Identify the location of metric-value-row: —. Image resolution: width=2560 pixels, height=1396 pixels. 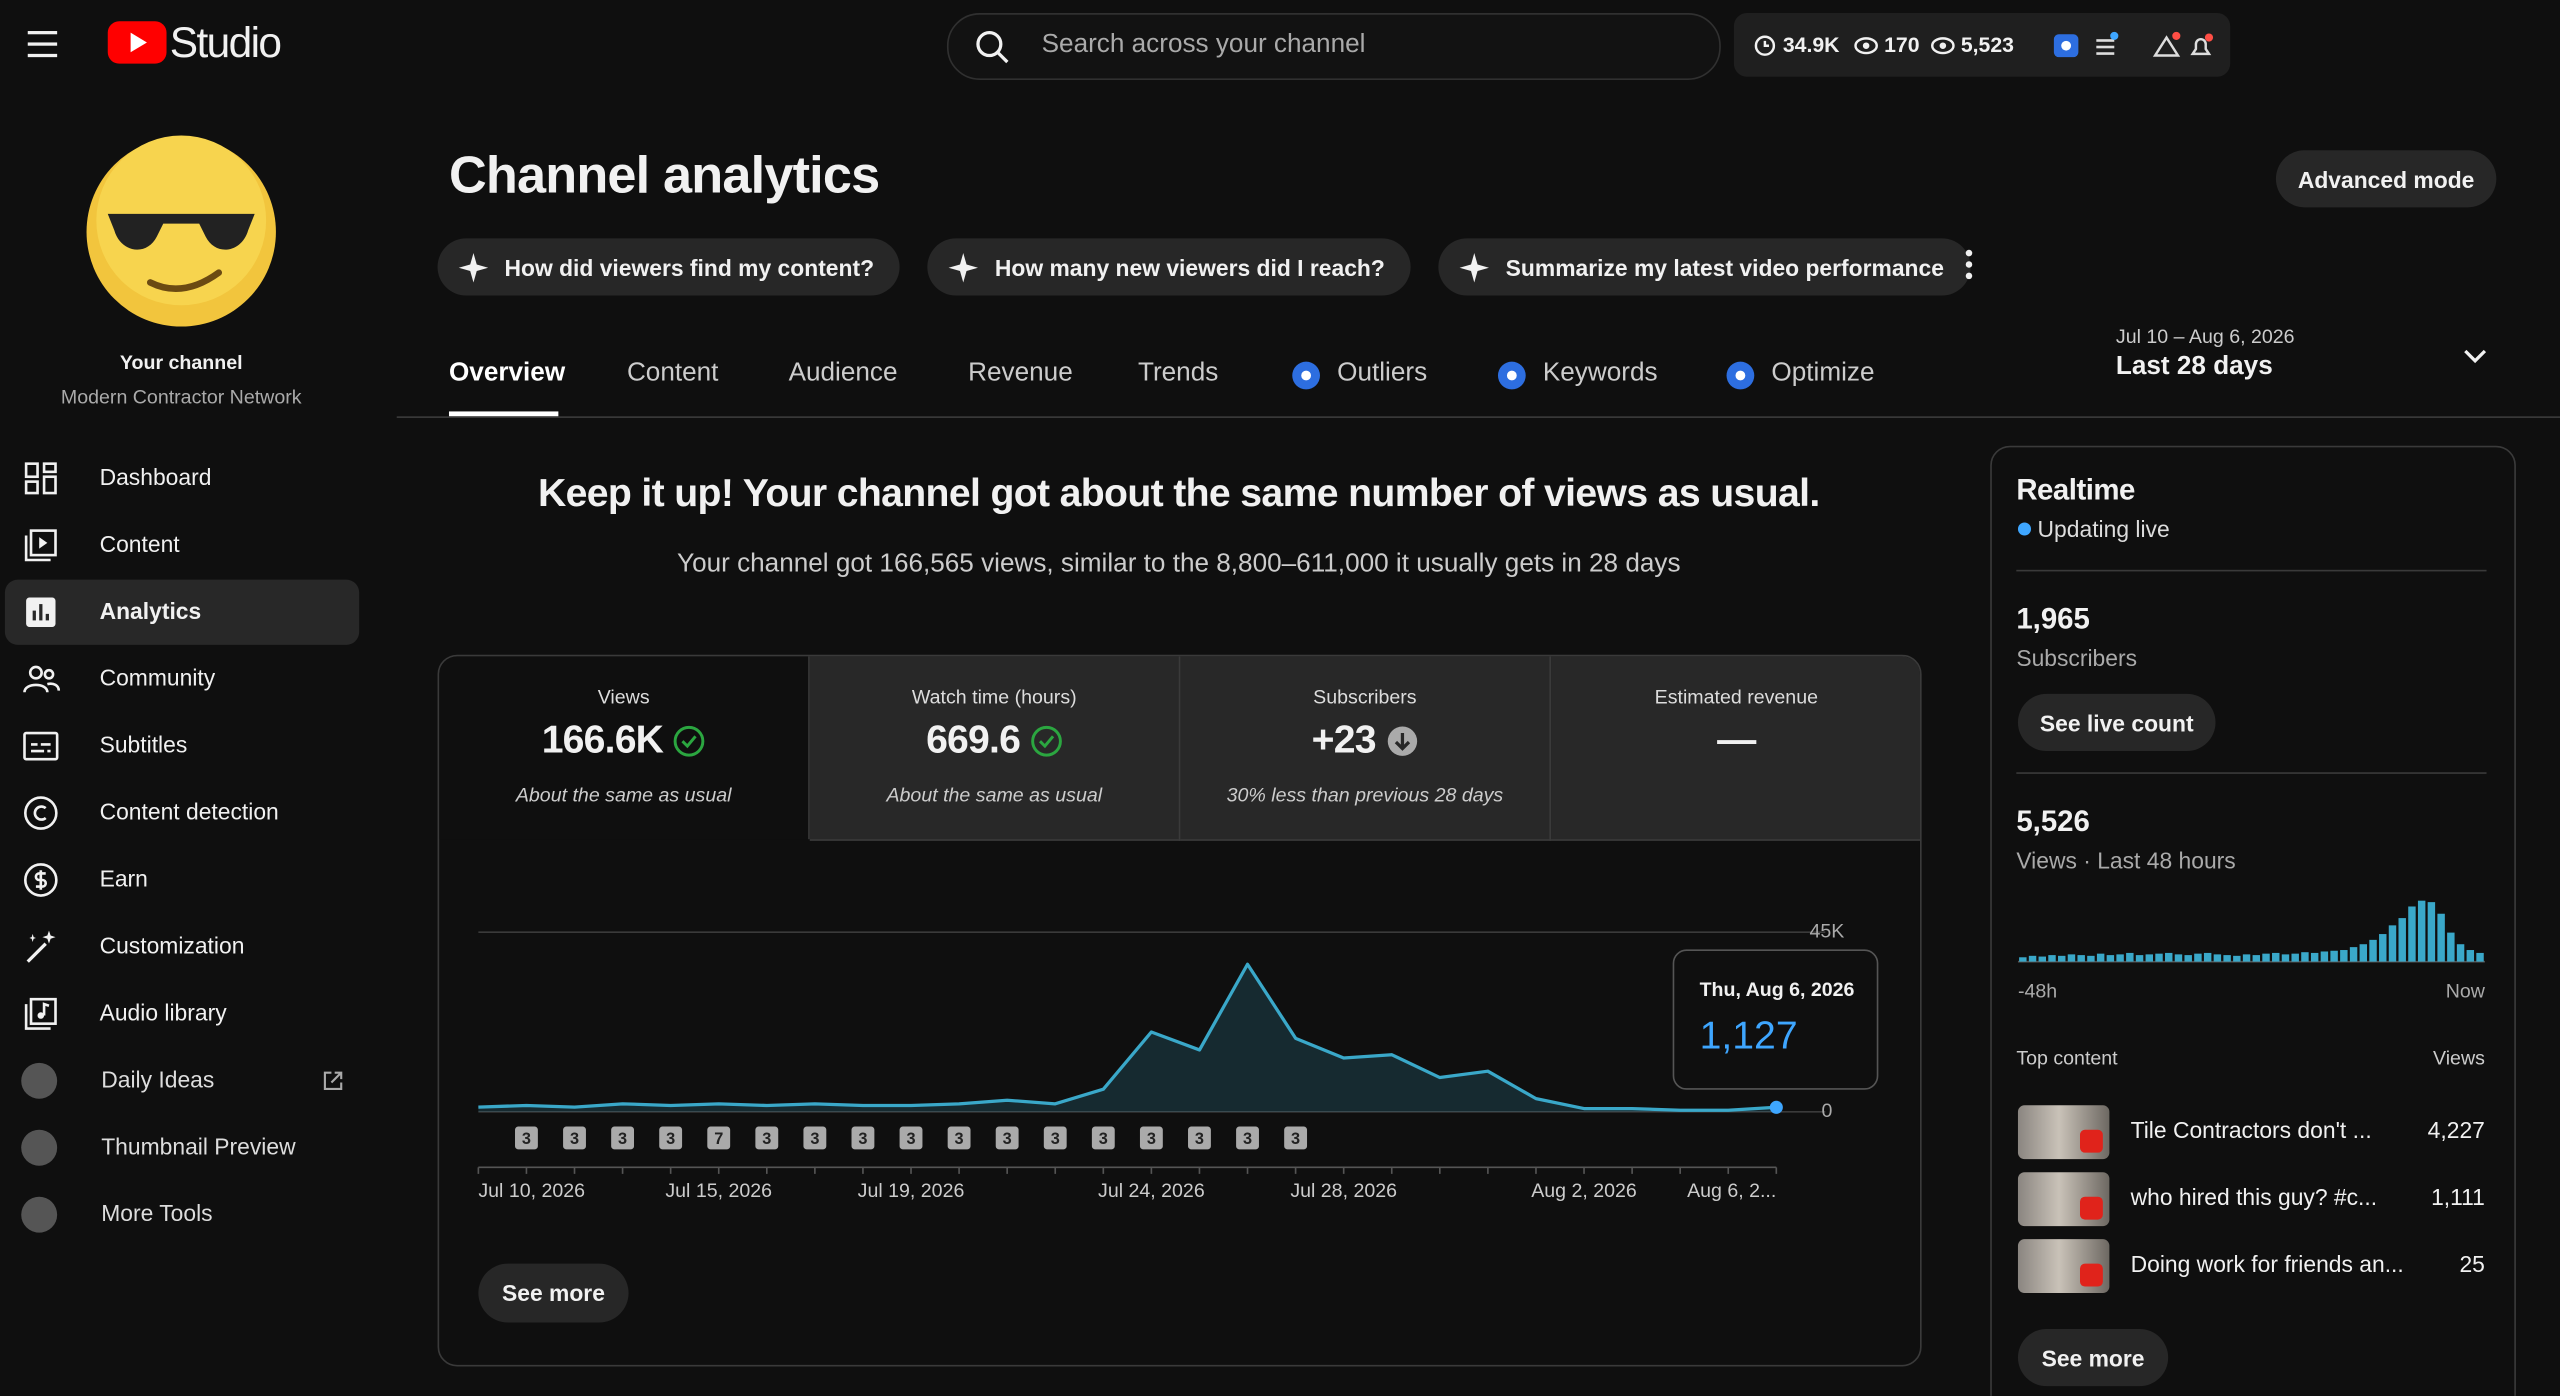
(1735, 741).